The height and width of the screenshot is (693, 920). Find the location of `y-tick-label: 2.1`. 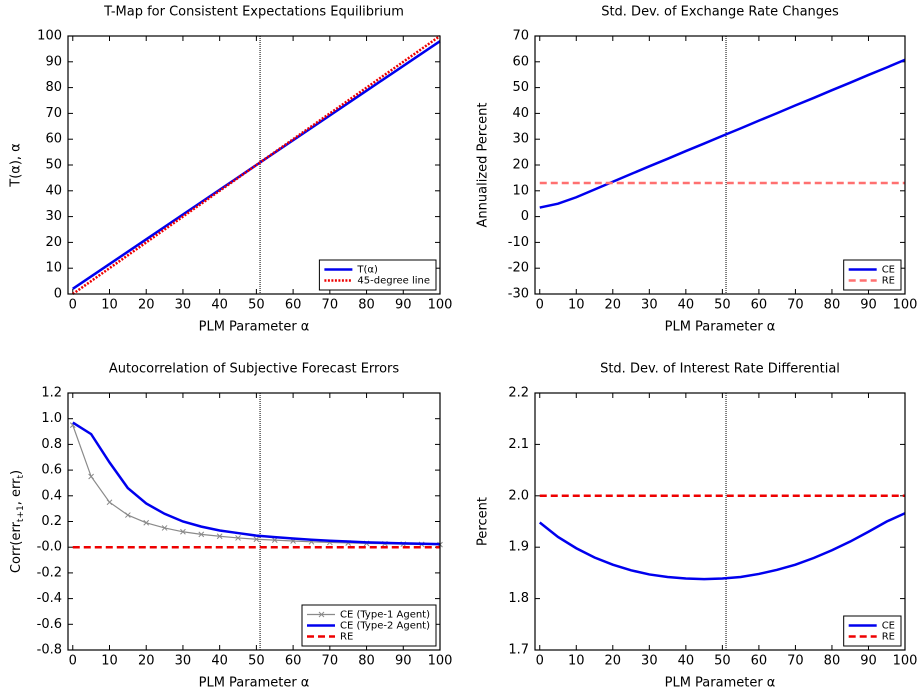

y-tick-label: 2.1 is located at coordinates (518, 444).